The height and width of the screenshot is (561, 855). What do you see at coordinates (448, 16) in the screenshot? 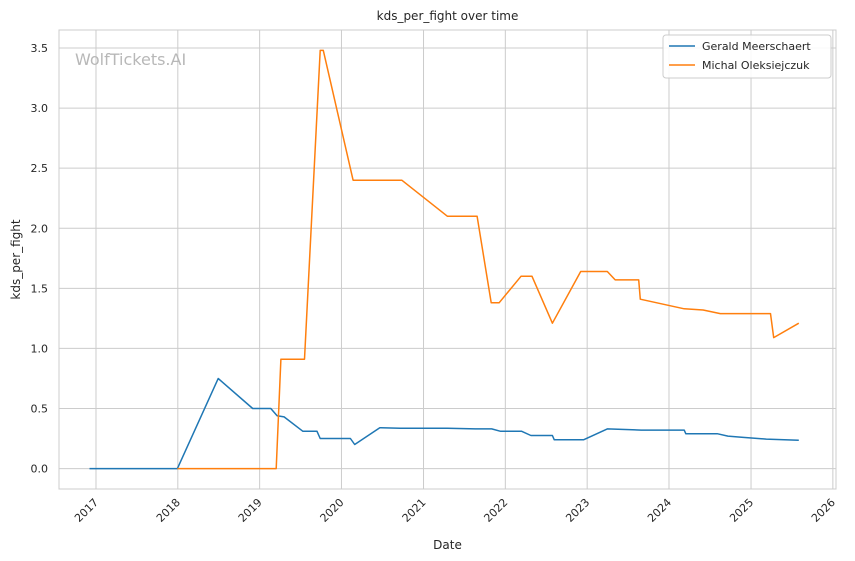
I see `chart-title: kds_per_fight over time` at bounding box center [448, 16].